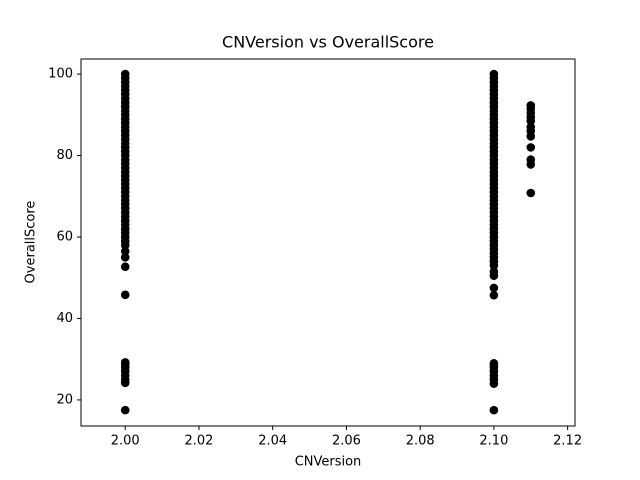 The height and width of the screenshot is (480, 640). I want to click on x-tick-label: 2.12, so click(567, 441).